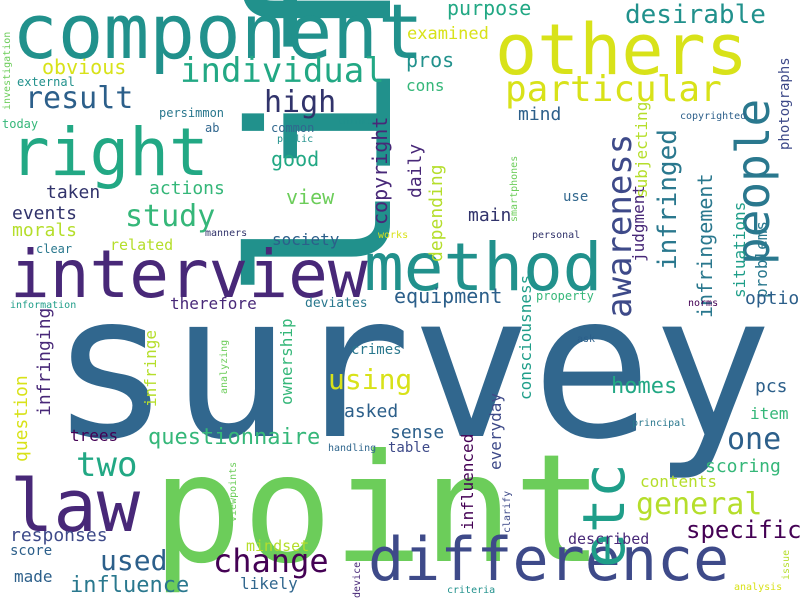 The height and width of the screenshot is (600, 800). What do you see at coordinates (271, 561) in the screenshot?
I see `word-change: change` at bounding box center [271, 561].